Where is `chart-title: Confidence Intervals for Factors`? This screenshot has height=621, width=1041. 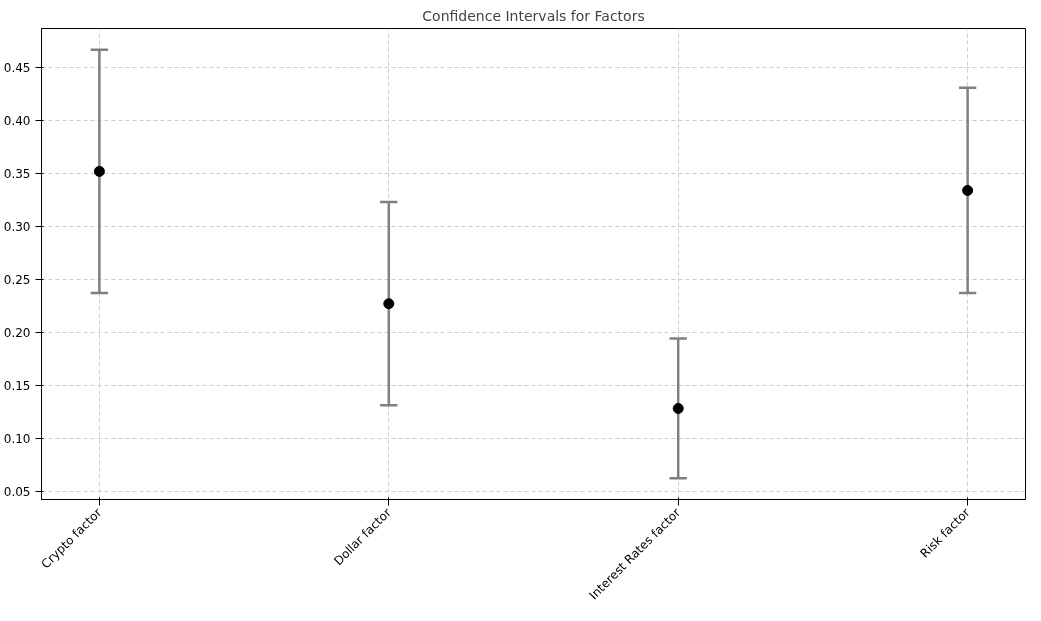 chart-title: Confidence Intervals for Factors is located at coordinates (533, 15).